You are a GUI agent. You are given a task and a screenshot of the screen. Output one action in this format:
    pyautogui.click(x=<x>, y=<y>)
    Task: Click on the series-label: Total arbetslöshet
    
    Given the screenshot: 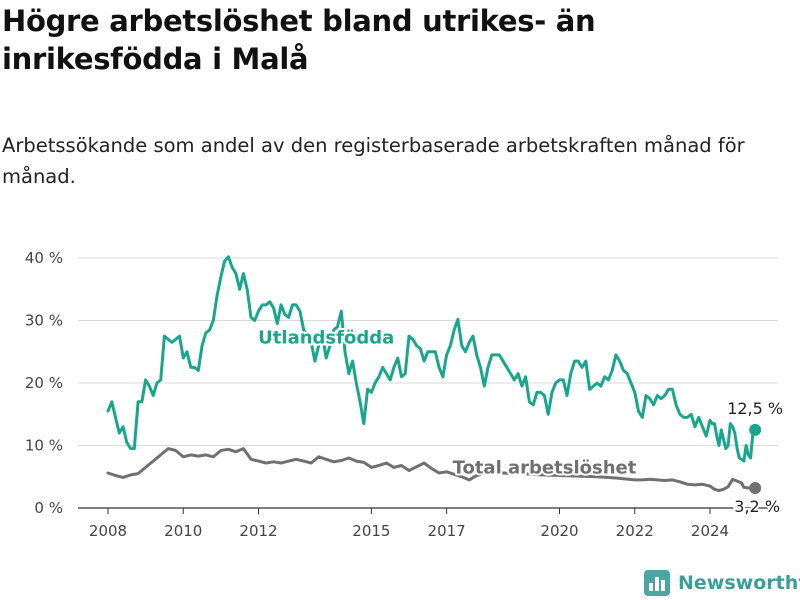 What is the action you would take?
    pyautogui.click(x=545, y=468)
    